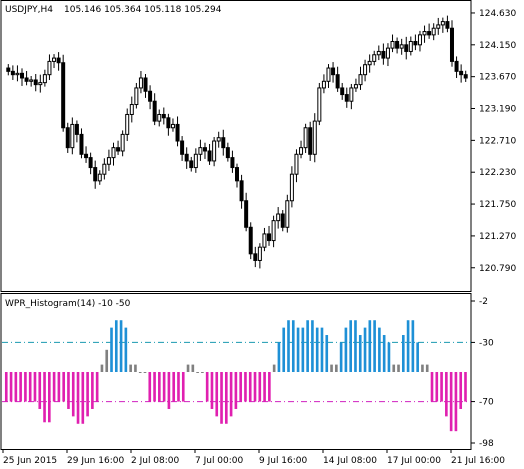  I want to click on price-label: 122.230, so click(497, 173).